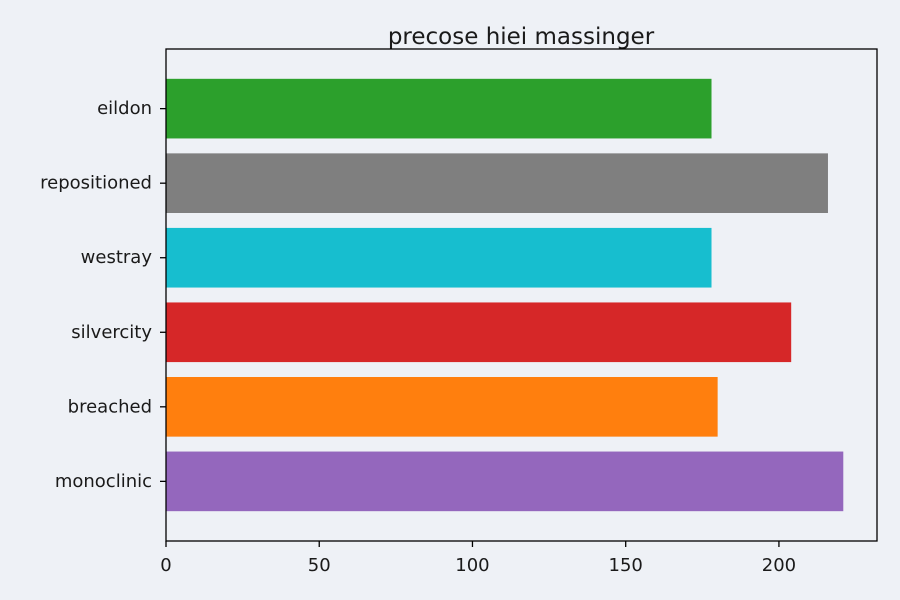  I want to click on y-tick-label: repositioned, so click(96, 183).